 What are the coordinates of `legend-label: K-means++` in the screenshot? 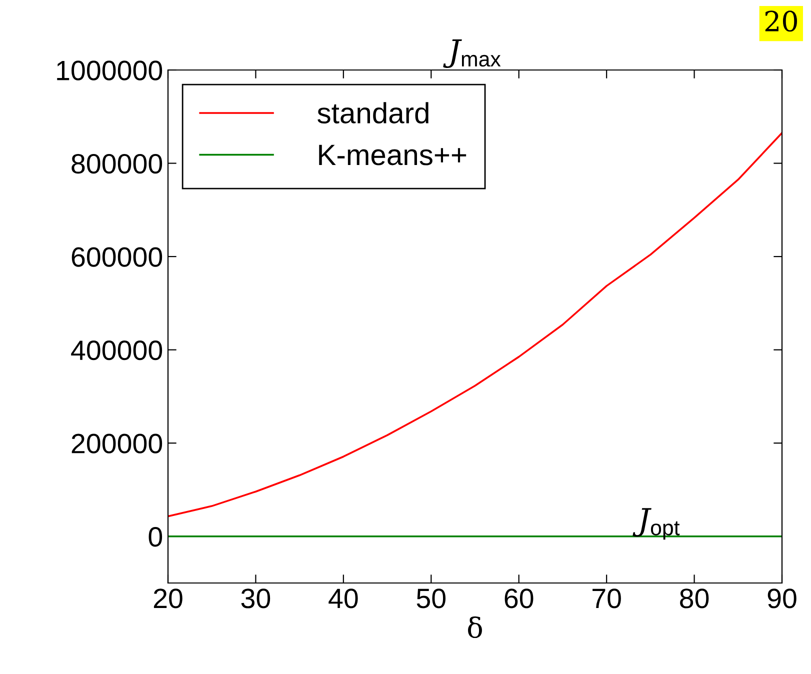 It's located at (392, 155).